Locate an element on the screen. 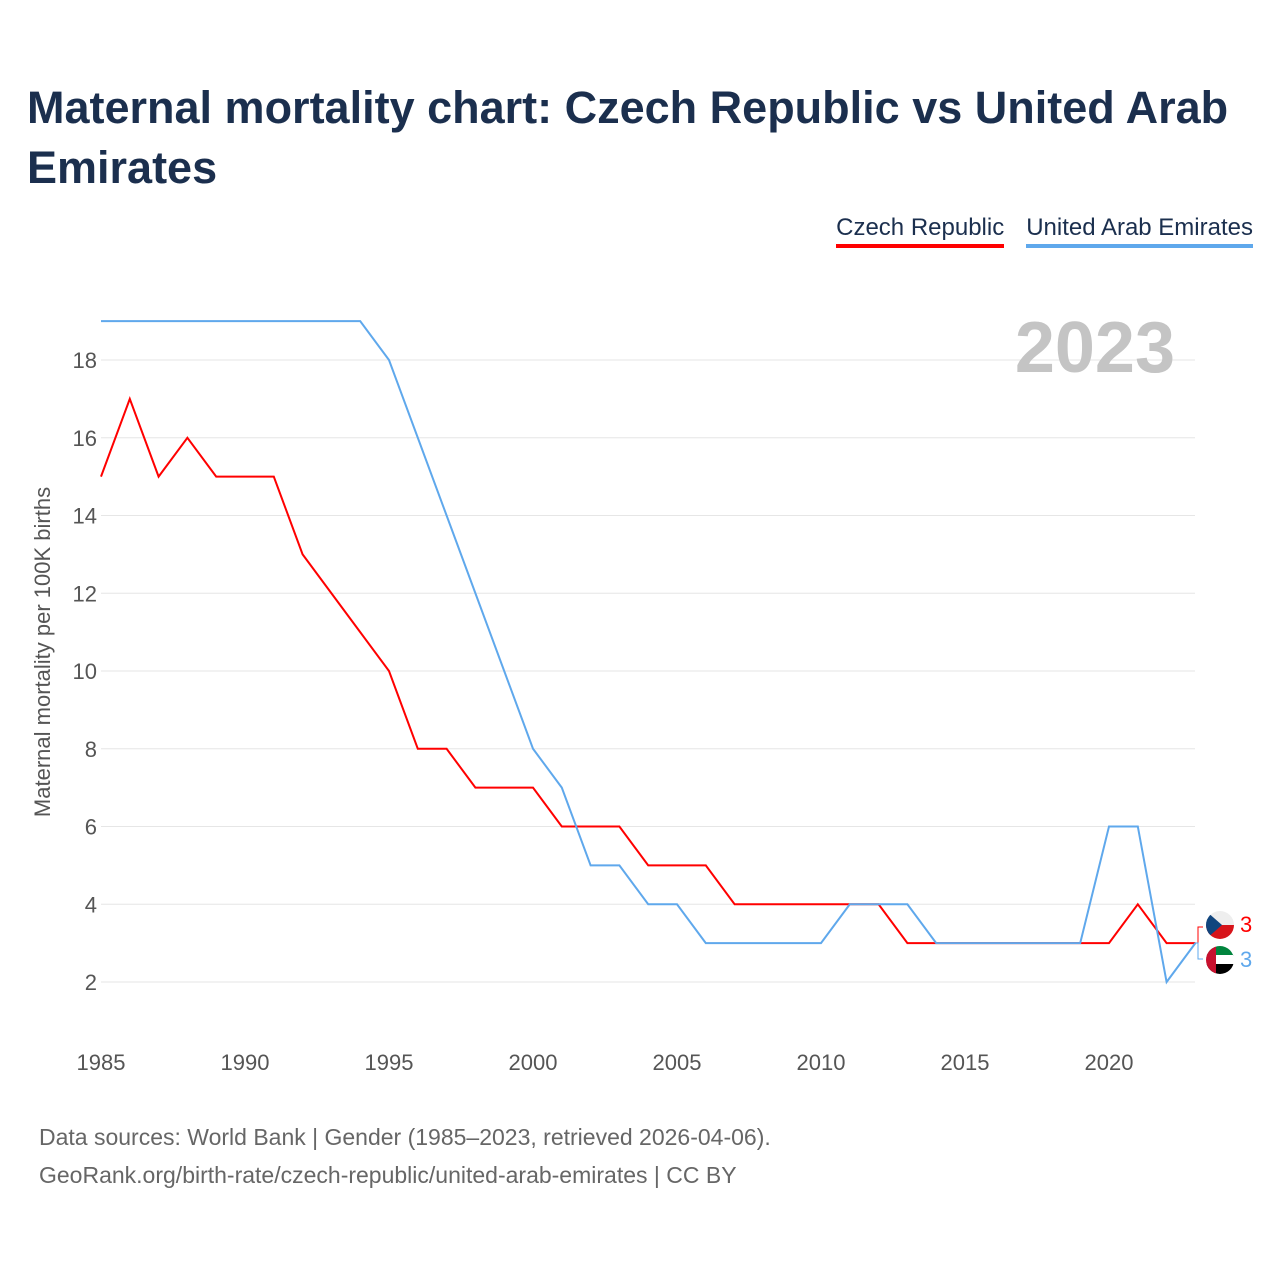  legend-united-arab-emirates: United Arab Emirates is located at coordinates (1139, 231).